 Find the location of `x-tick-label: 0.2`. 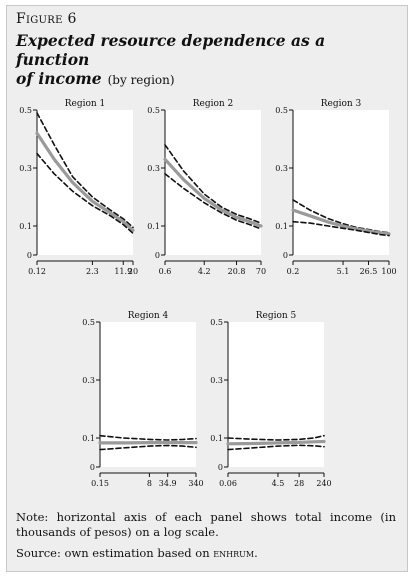

x-tick-label: 0.2 is located at coordinates (293, 271).